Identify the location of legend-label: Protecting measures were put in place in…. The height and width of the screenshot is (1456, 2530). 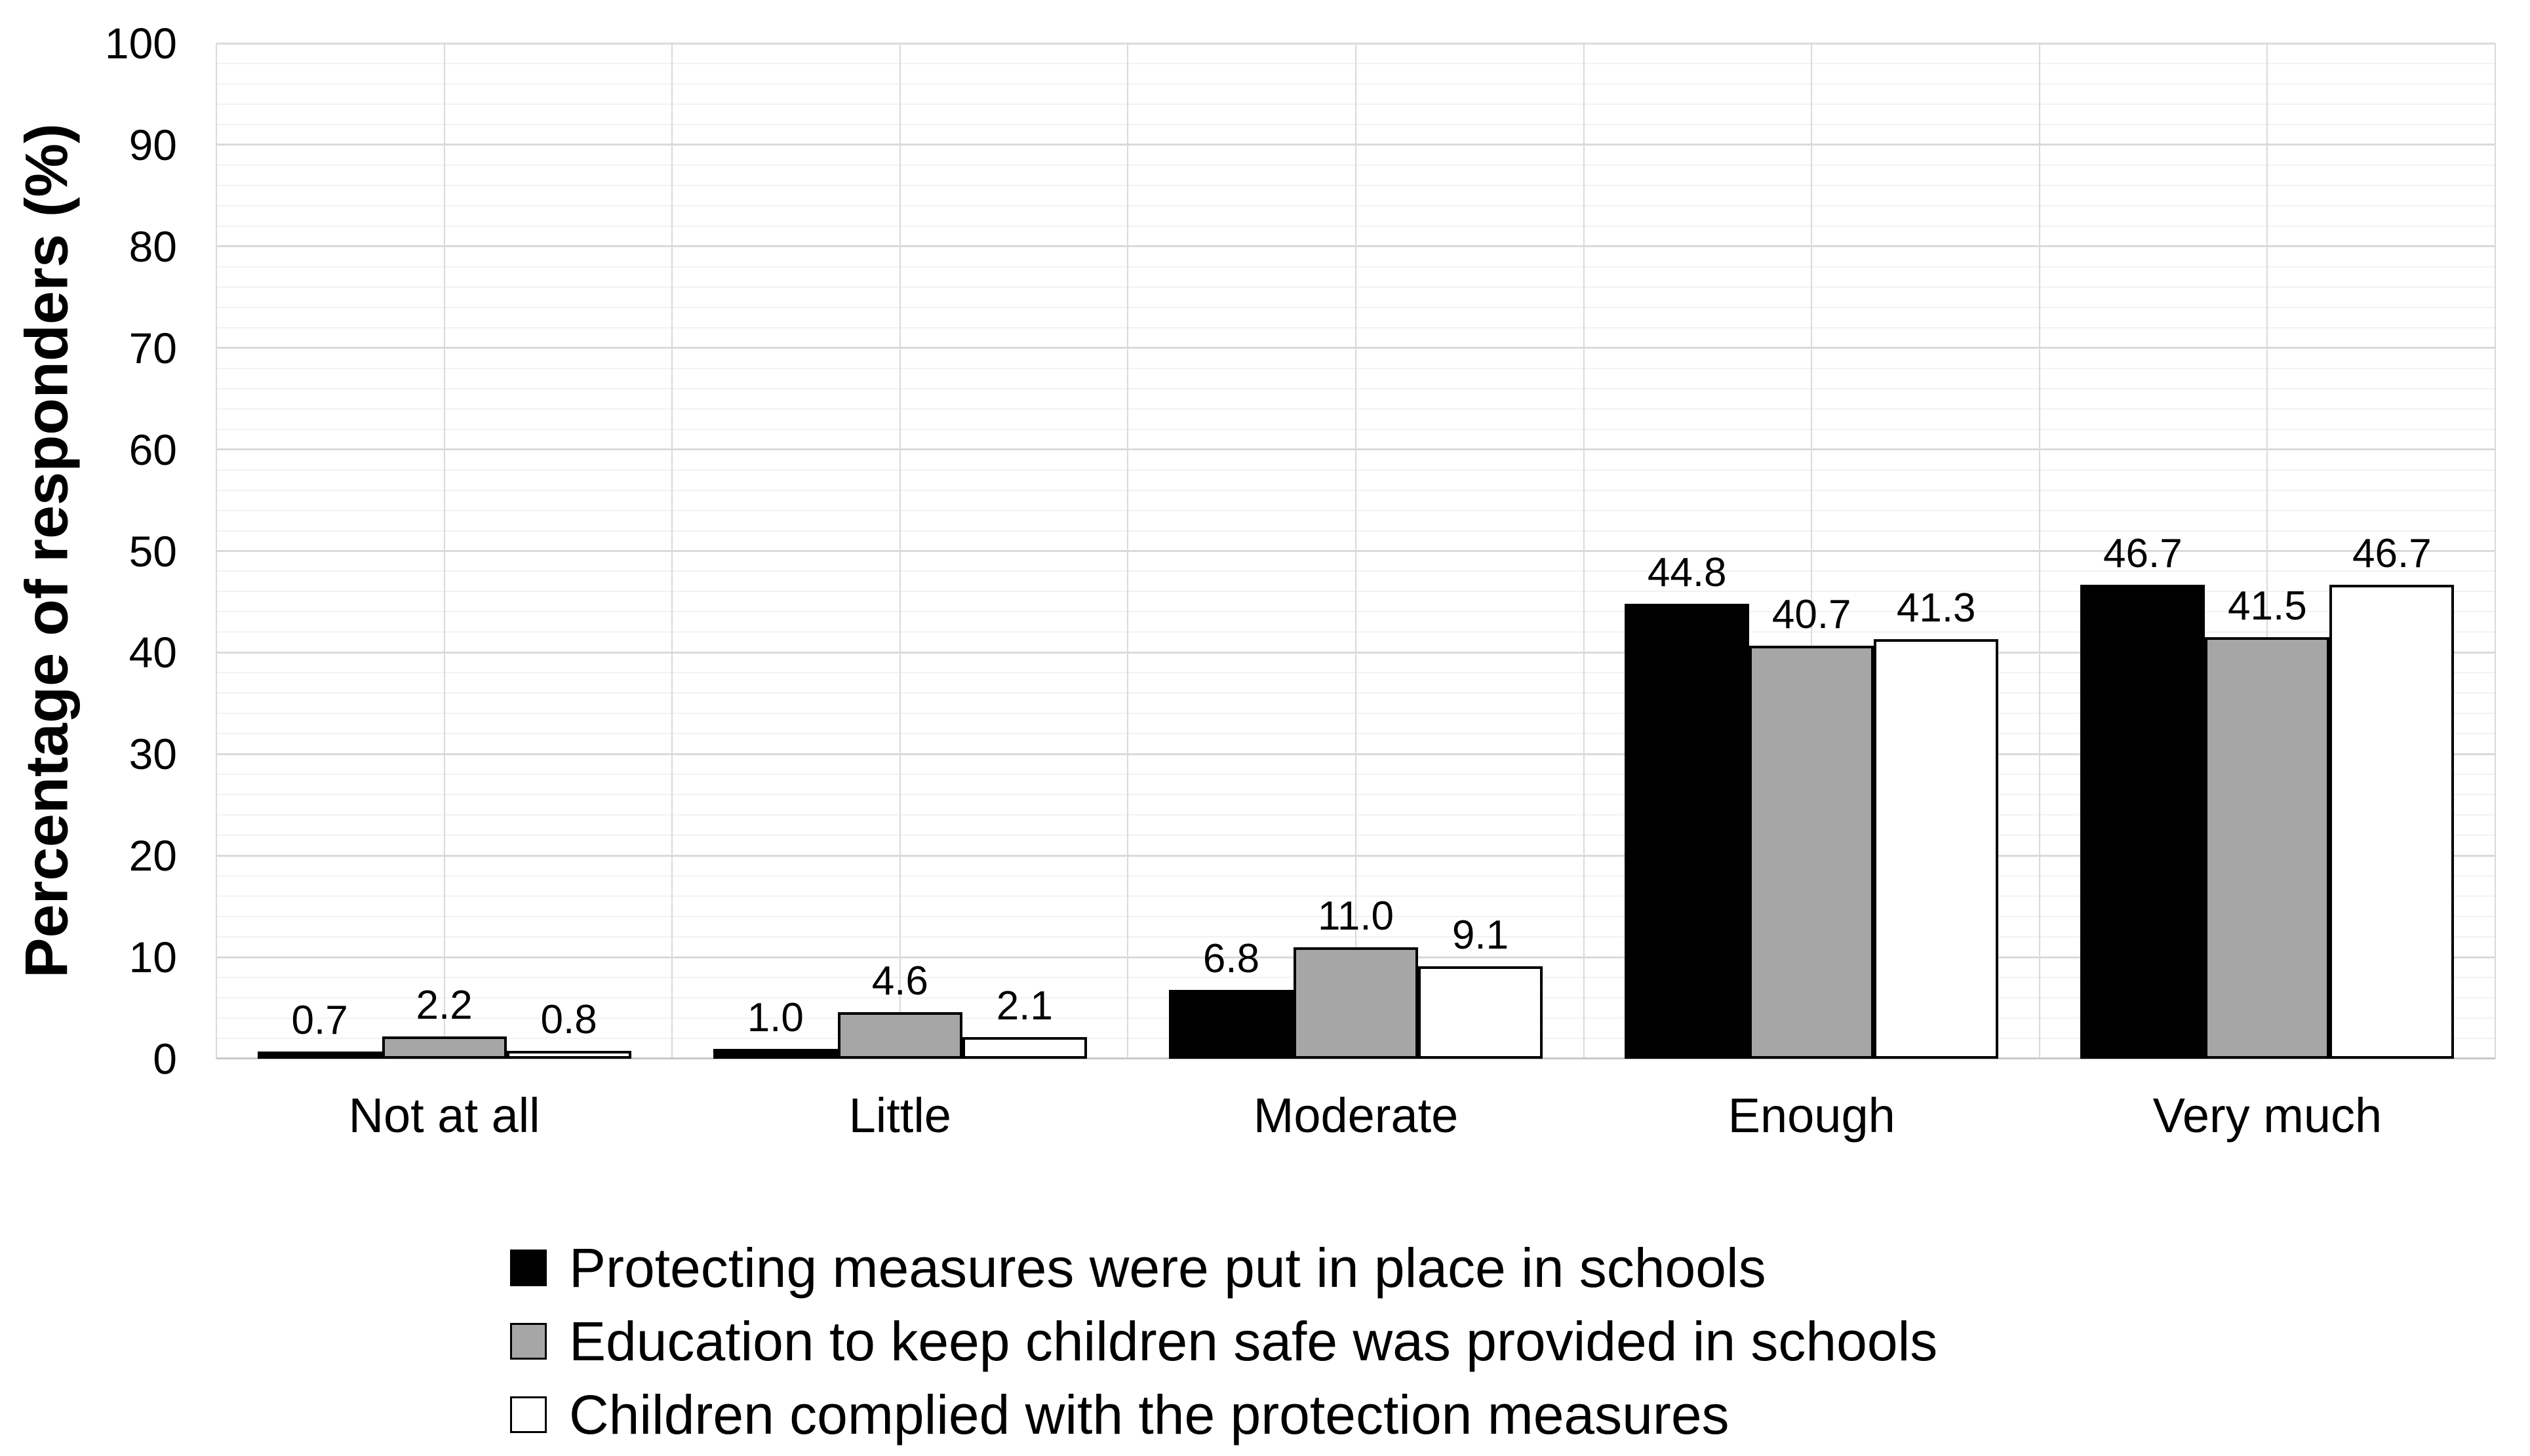
(1167, 1268).